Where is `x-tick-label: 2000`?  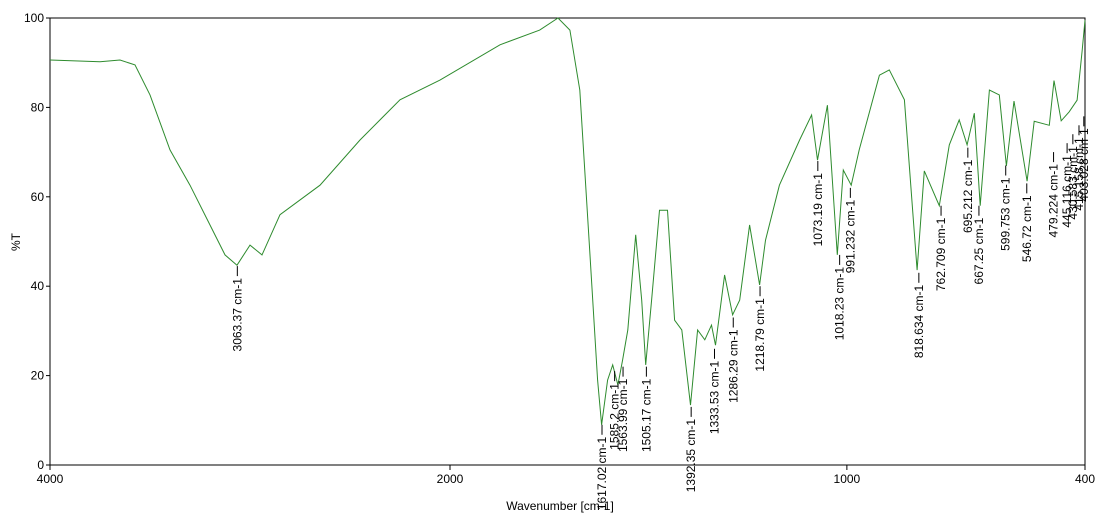 x-tick-label: 2000 is located at coordinates (450, 479).